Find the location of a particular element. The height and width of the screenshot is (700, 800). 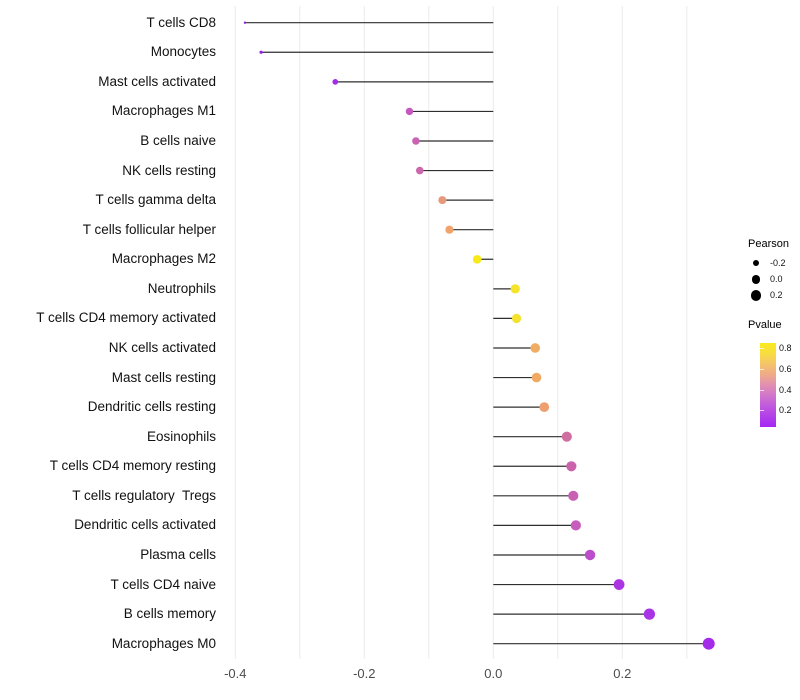

y-axis-label: T cells CD4 naive is located at coordinates (163, 584).